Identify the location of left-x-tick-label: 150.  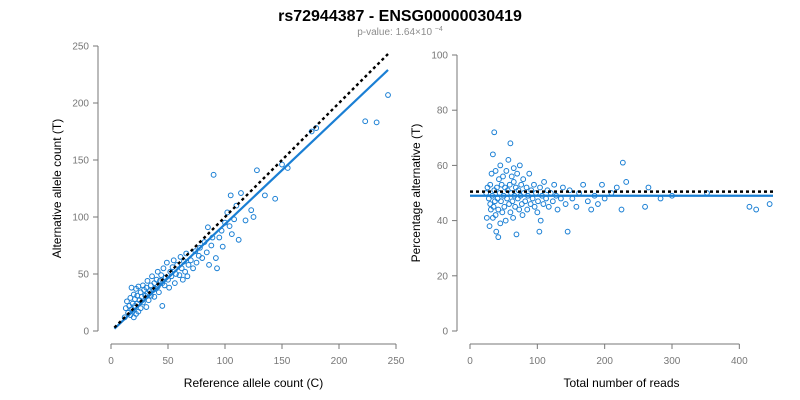
(282, 361).